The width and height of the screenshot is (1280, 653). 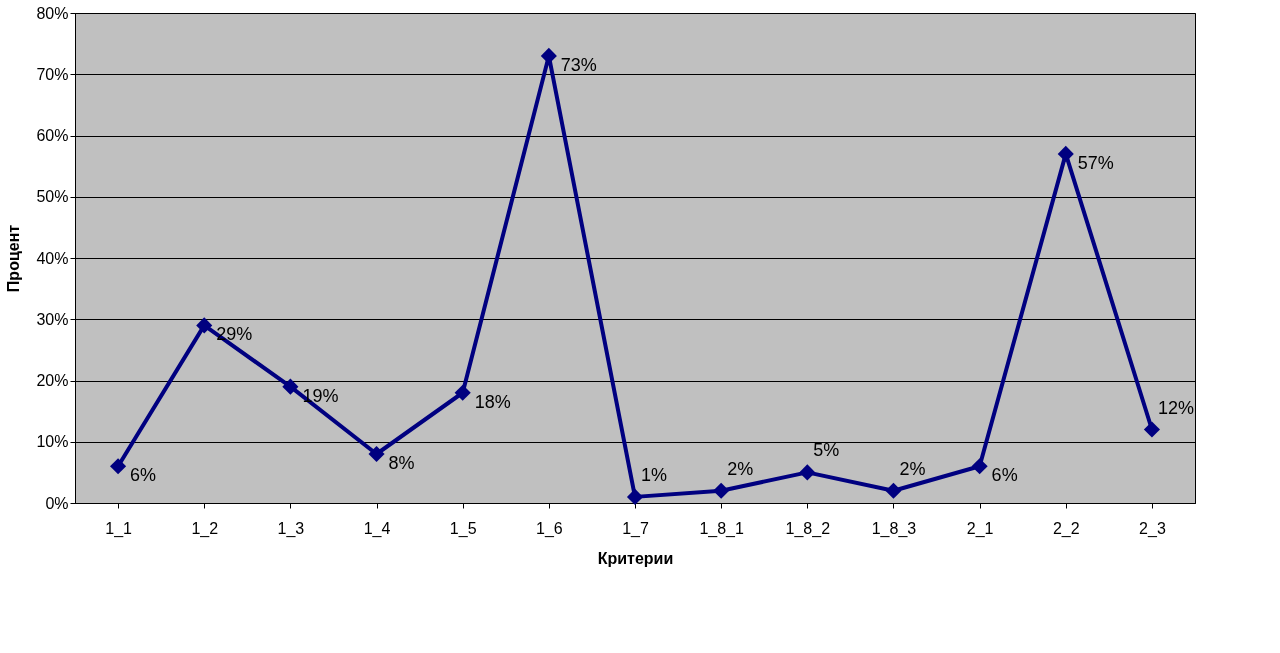 What do you see at coordinates (291, 528) in the screenshot?
I see `x-tick-label: 1_3` at bounding box center [291, 528].